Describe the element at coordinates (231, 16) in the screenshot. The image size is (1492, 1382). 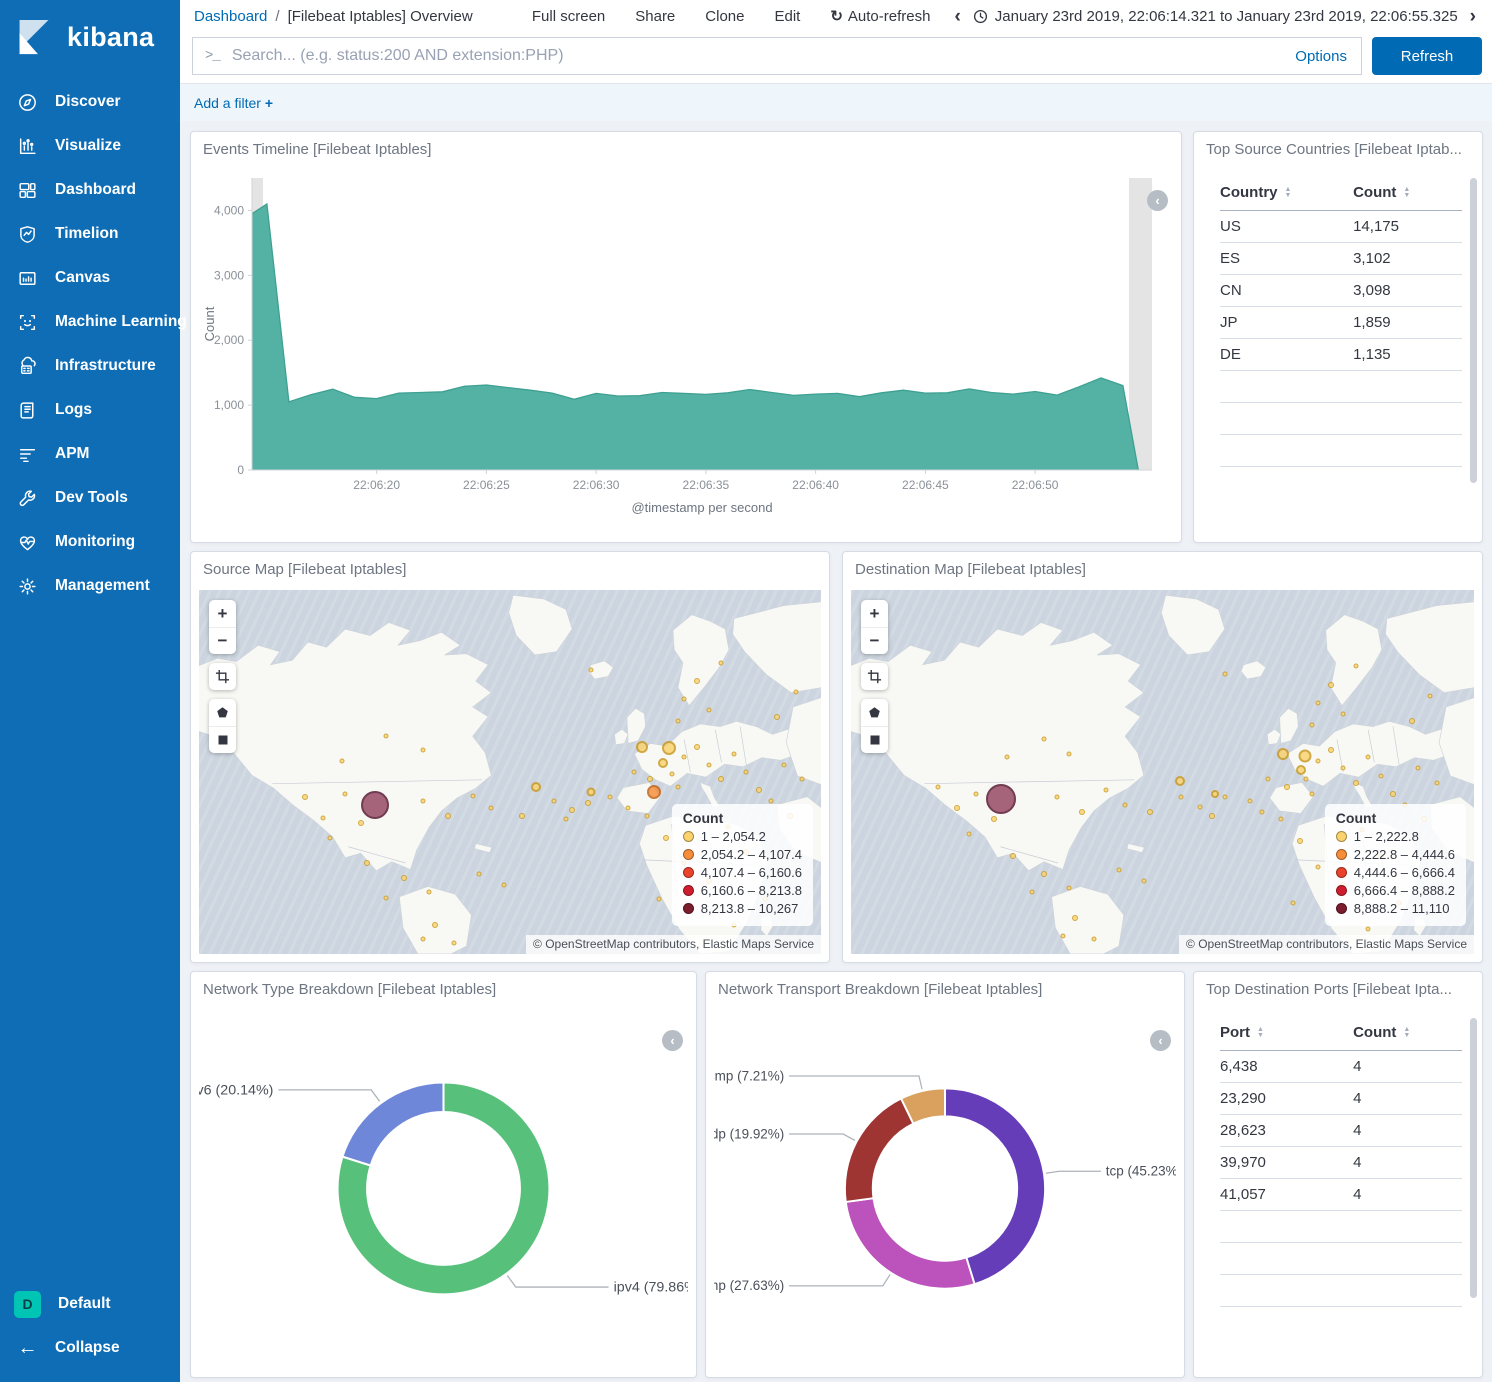
I see `breadcrumb-dashboard-link: Dashboard` at that location.